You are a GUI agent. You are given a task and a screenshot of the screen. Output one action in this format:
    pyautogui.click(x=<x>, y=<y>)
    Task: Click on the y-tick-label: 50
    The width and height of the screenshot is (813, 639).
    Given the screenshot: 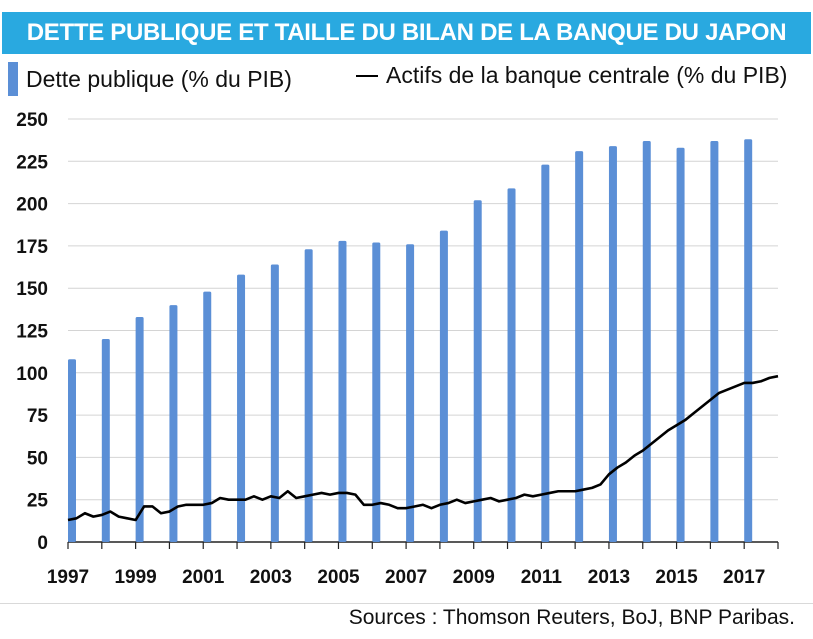 What is the action you would take?
    pyautogui.click(x=37, y=458)
    